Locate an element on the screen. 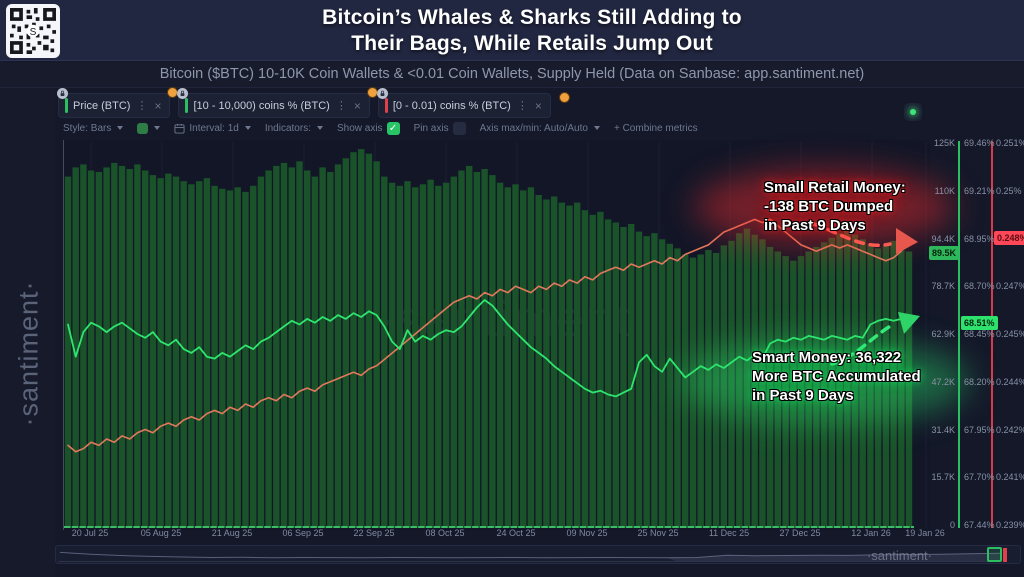 This screenshot has height=577, width=1024. date-label: 24 Oct 25 is located at coordinates (516, 533).